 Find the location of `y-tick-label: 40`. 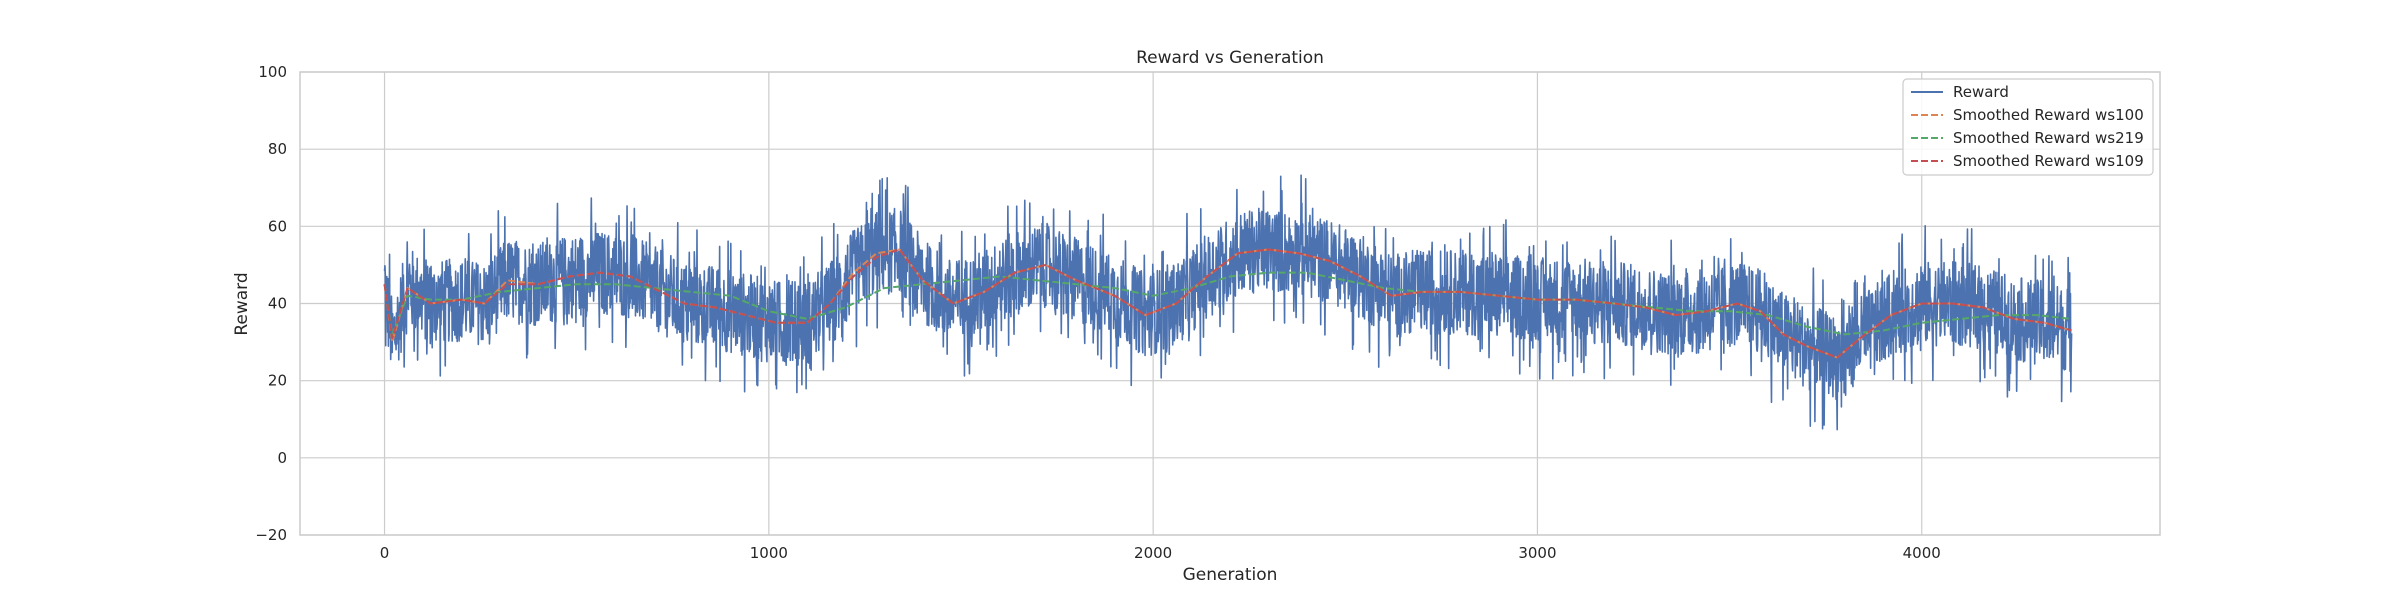

y-tick-label: 40 is located at coordinates (277, 304).